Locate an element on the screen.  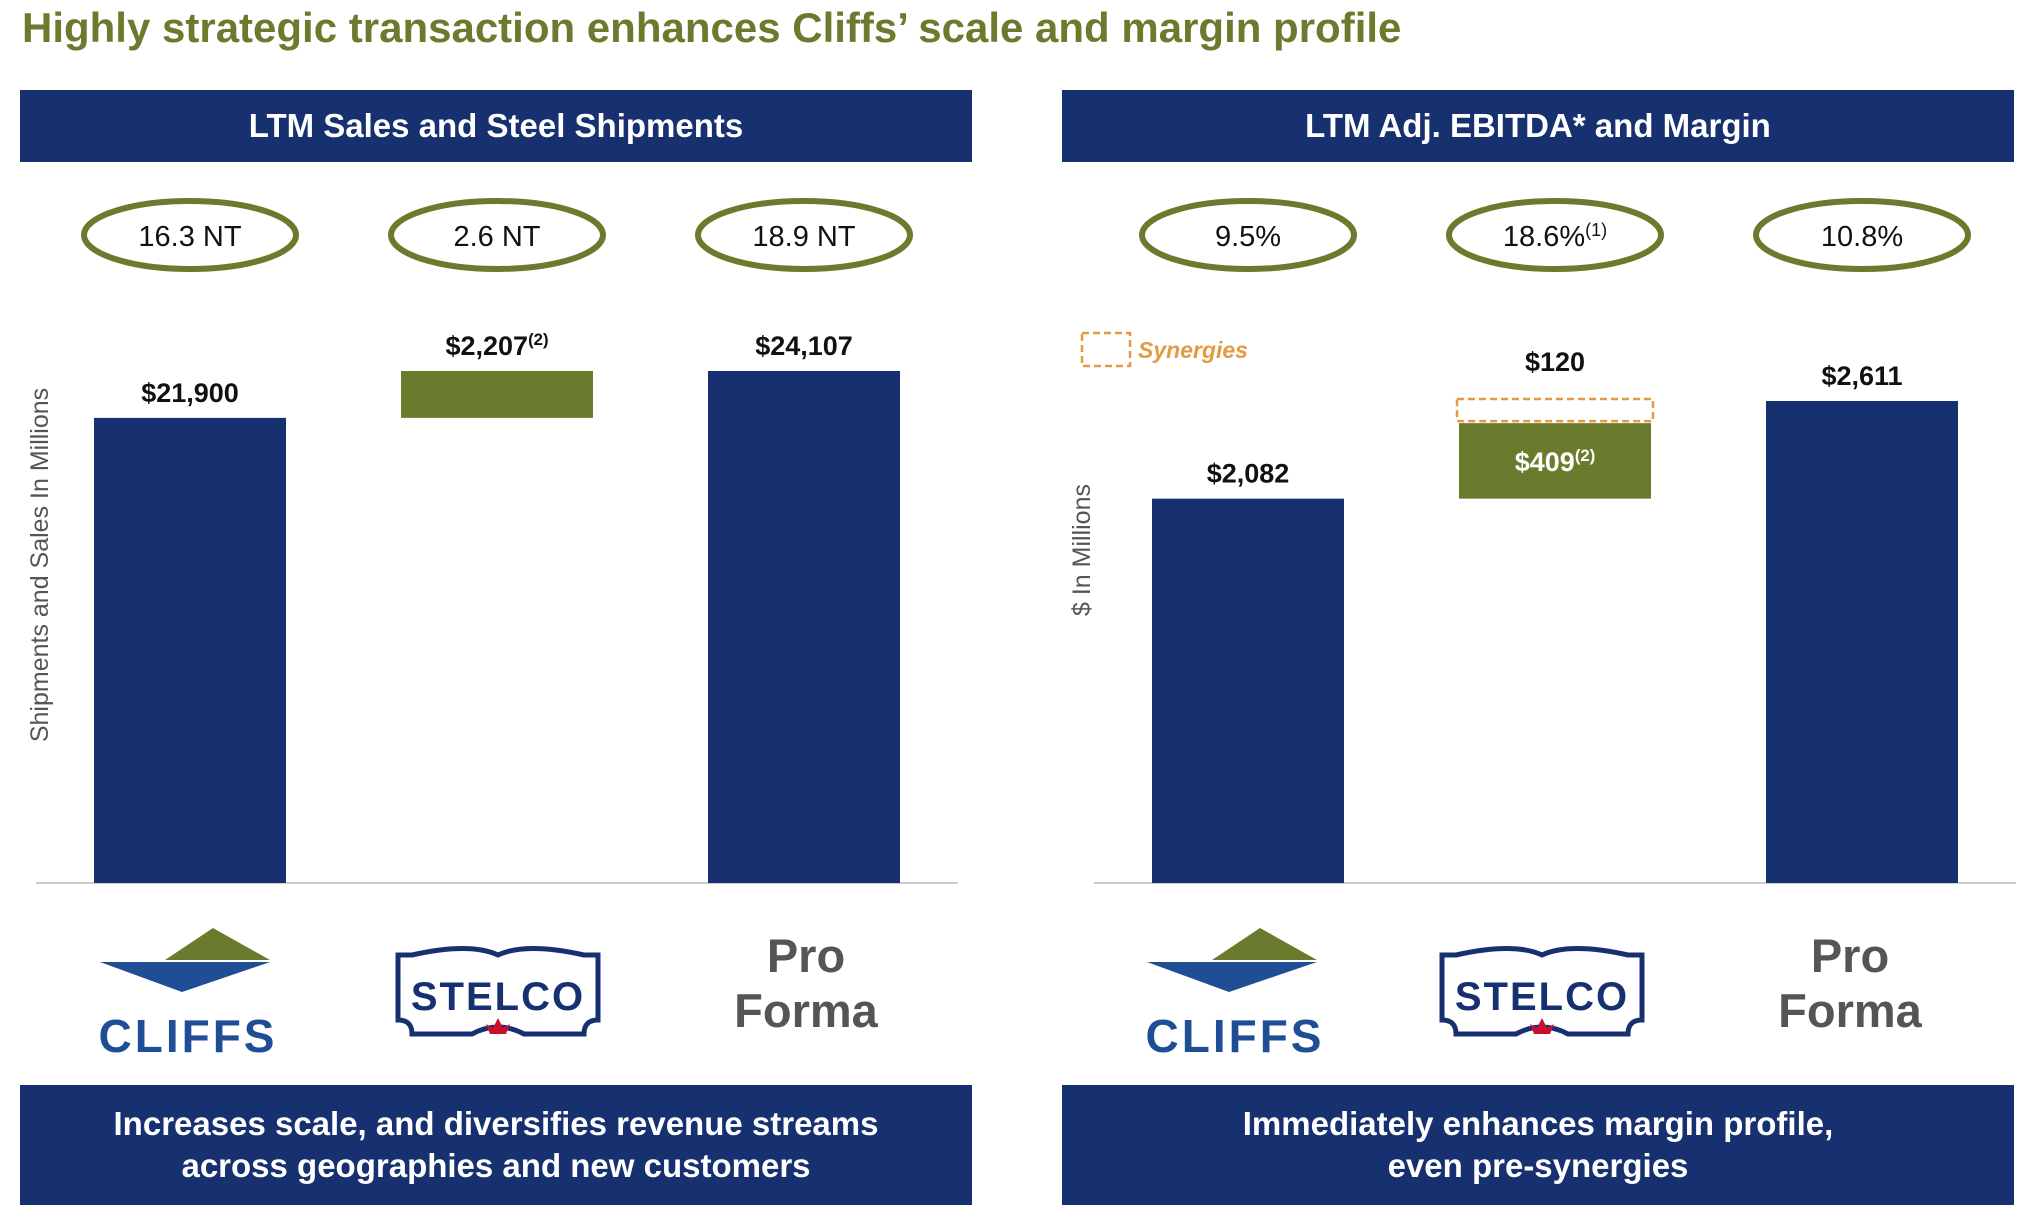
right-chart-title: LTM Adj. EBITDA* and Margin is located at coordinates (1538, 125).